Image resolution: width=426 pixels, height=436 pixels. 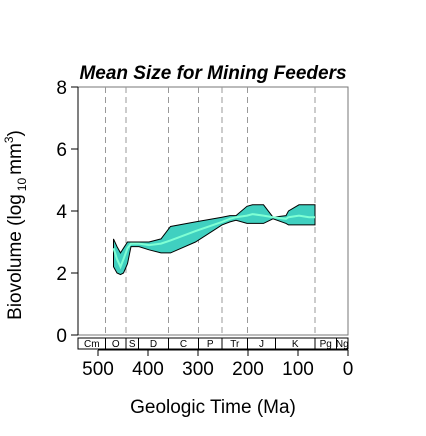 What do you see at coordinates (235, 344) in the screenshot?
I see `period-label-Tr: Tr` at bounding box center [235, 344].